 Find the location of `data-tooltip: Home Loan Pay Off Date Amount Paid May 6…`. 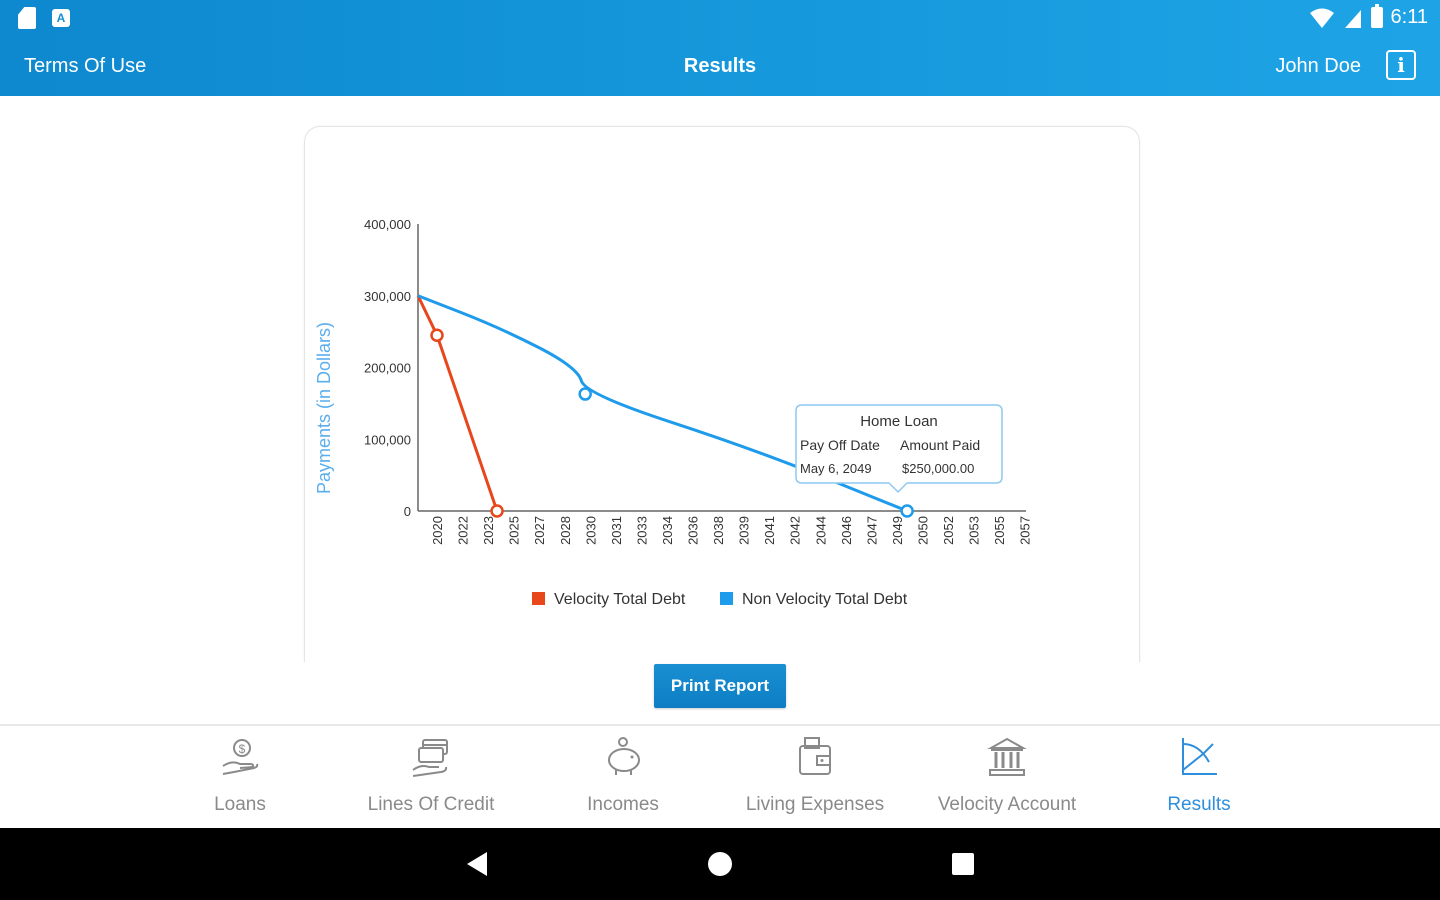

data-tooltip: Home Loan Pay Off Date Amount Paid May 6… is located at coordinates (899, 449).